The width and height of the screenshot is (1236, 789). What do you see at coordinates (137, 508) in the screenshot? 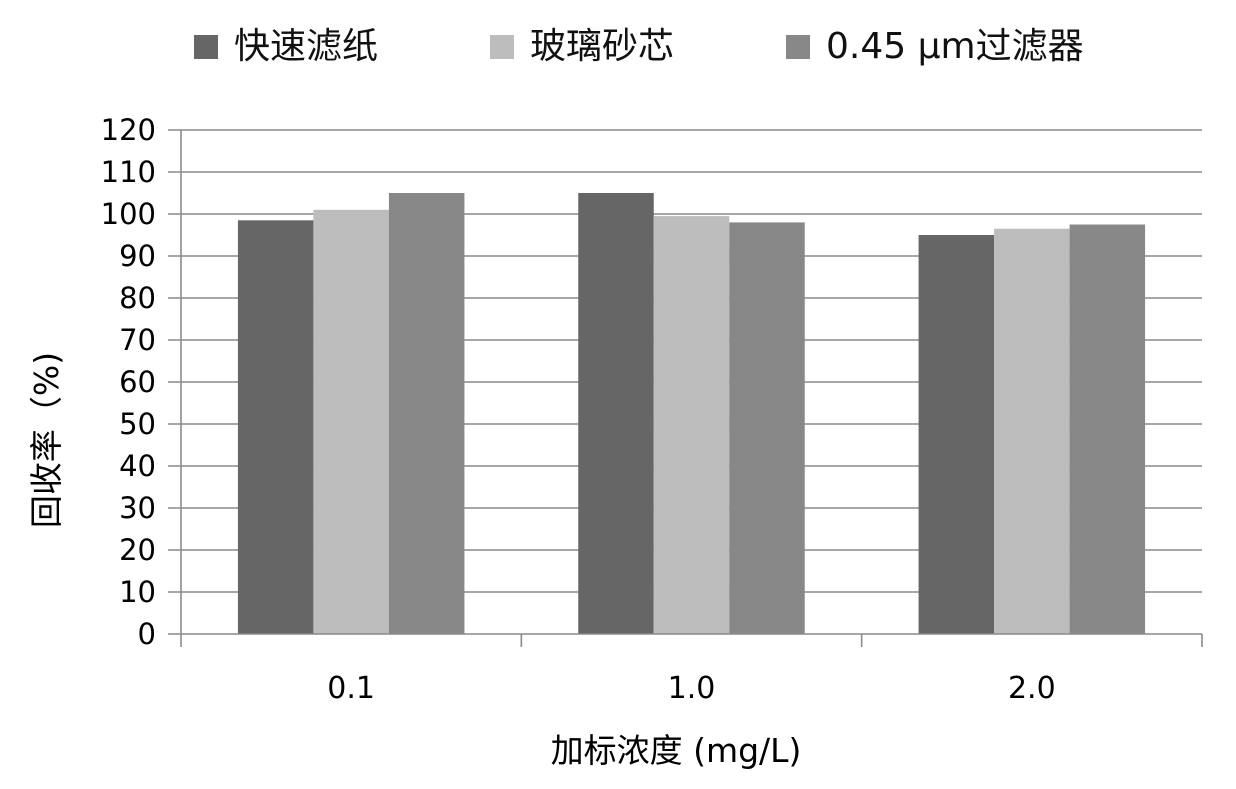
I see `y-tick-label: 30` at bounding box center [137, 508].